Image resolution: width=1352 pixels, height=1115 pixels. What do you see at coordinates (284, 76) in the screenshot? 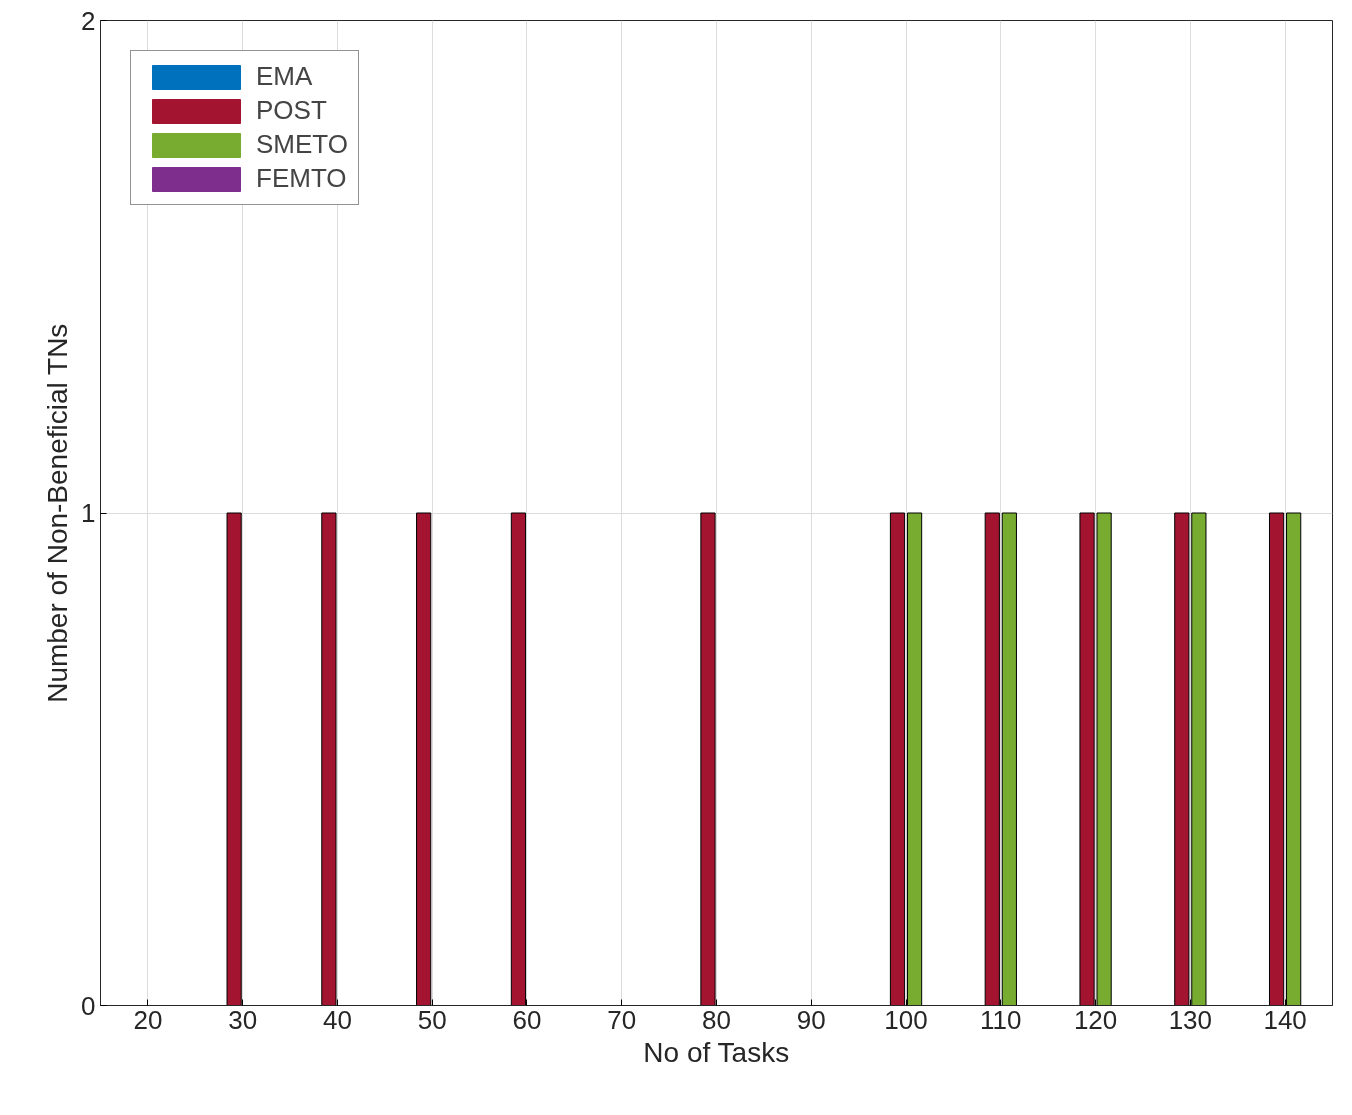
I see `legend-label: EMA` at bounding box center [284, 76].